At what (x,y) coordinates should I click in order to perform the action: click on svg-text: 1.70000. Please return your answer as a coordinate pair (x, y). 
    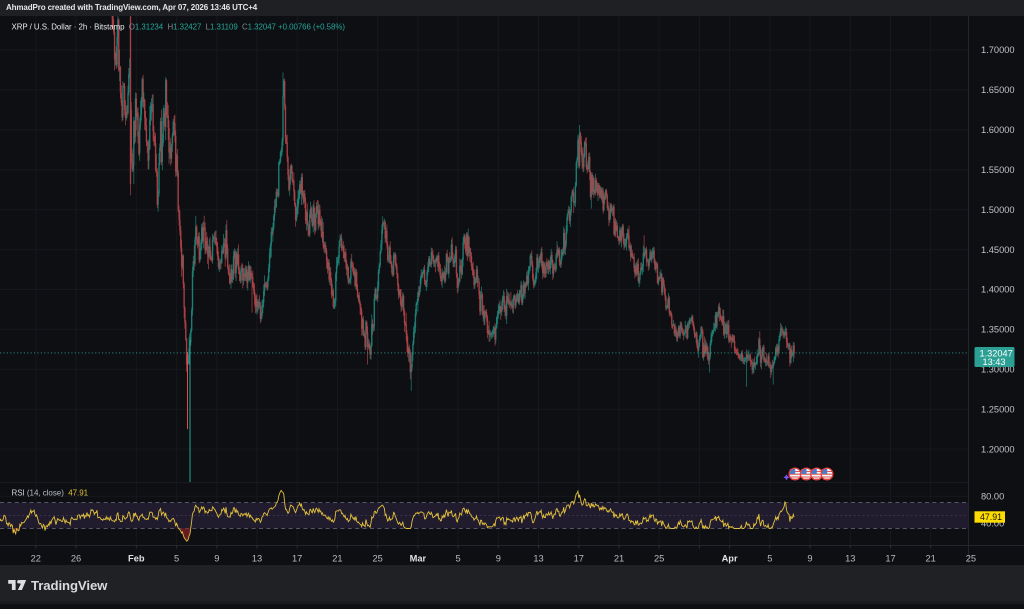
    Looking at the image, I should click on (998, 50).